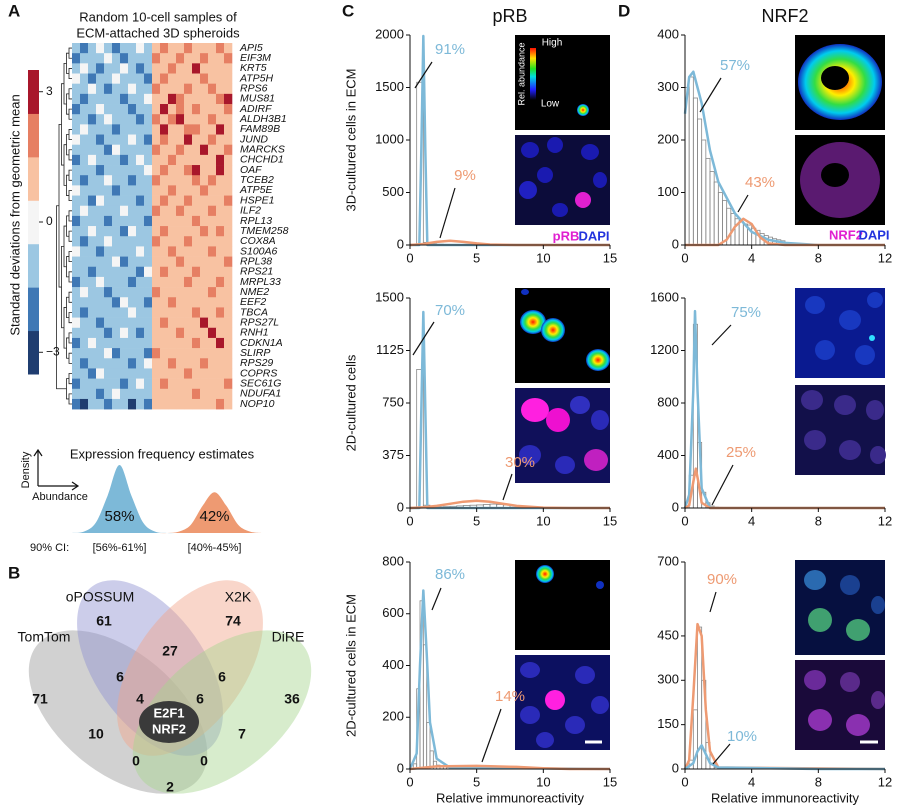 This screenshot has height=809, width=904. I want to click on panel-label: C, so click(348, 10).